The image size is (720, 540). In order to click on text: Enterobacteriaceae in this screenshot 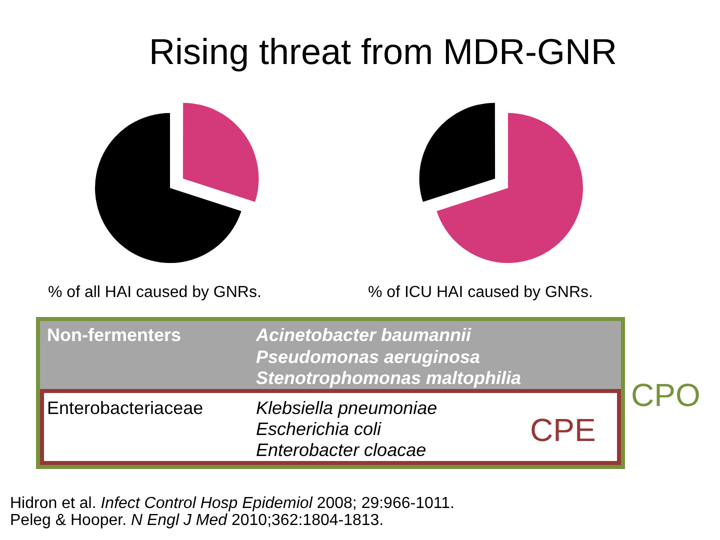, I will do `click(125, 408)`.